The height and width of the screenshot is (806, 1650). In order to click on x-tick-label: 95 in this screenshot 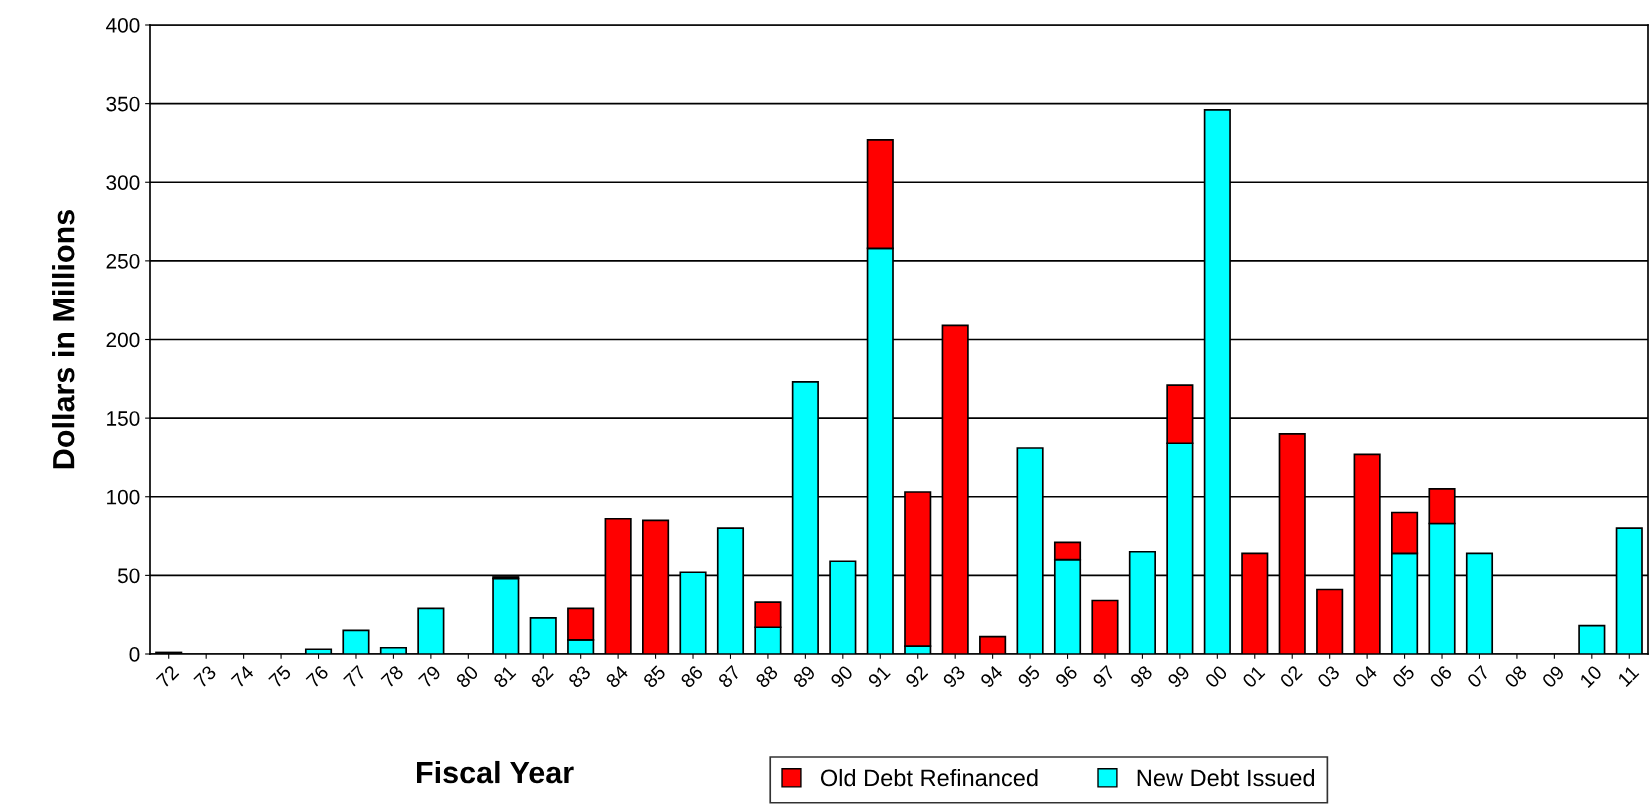, I will do `click(1029, 676)`.